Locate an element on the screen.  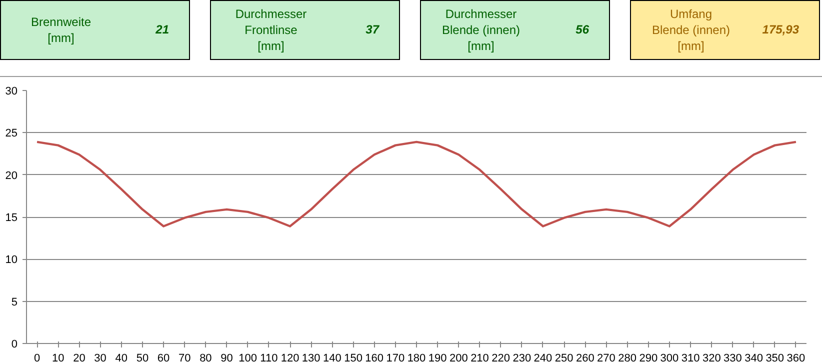
x-tick-label: 240 is located at coordinates (543, 358).